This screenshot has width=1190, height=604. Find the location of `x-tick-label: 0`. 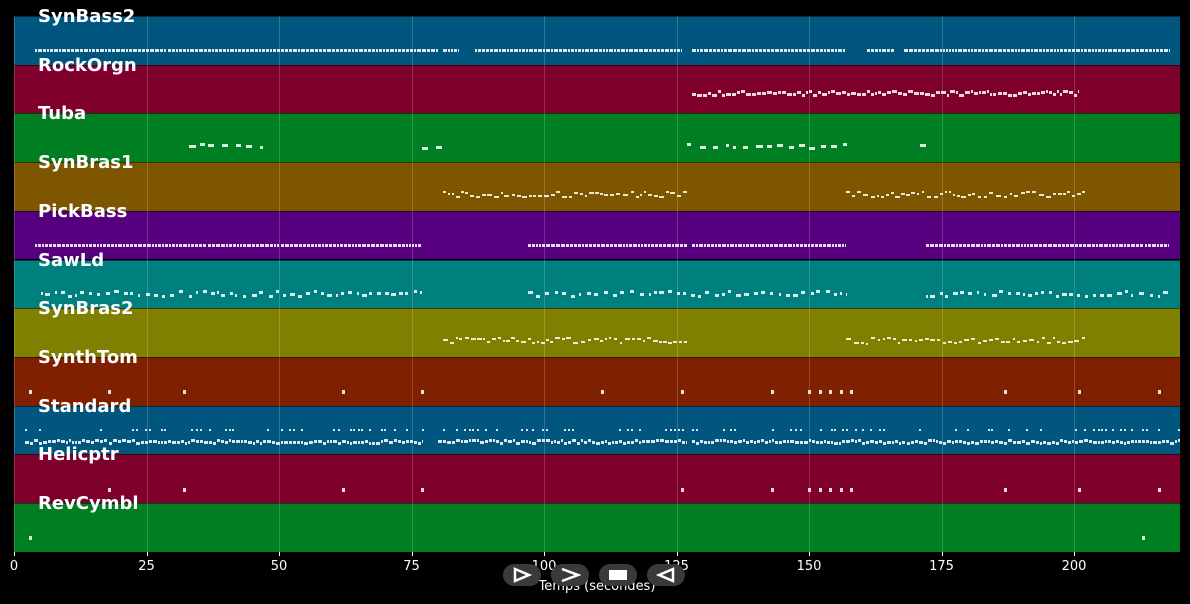

x-tick-label: 0 is located at coordinates (14, 566).